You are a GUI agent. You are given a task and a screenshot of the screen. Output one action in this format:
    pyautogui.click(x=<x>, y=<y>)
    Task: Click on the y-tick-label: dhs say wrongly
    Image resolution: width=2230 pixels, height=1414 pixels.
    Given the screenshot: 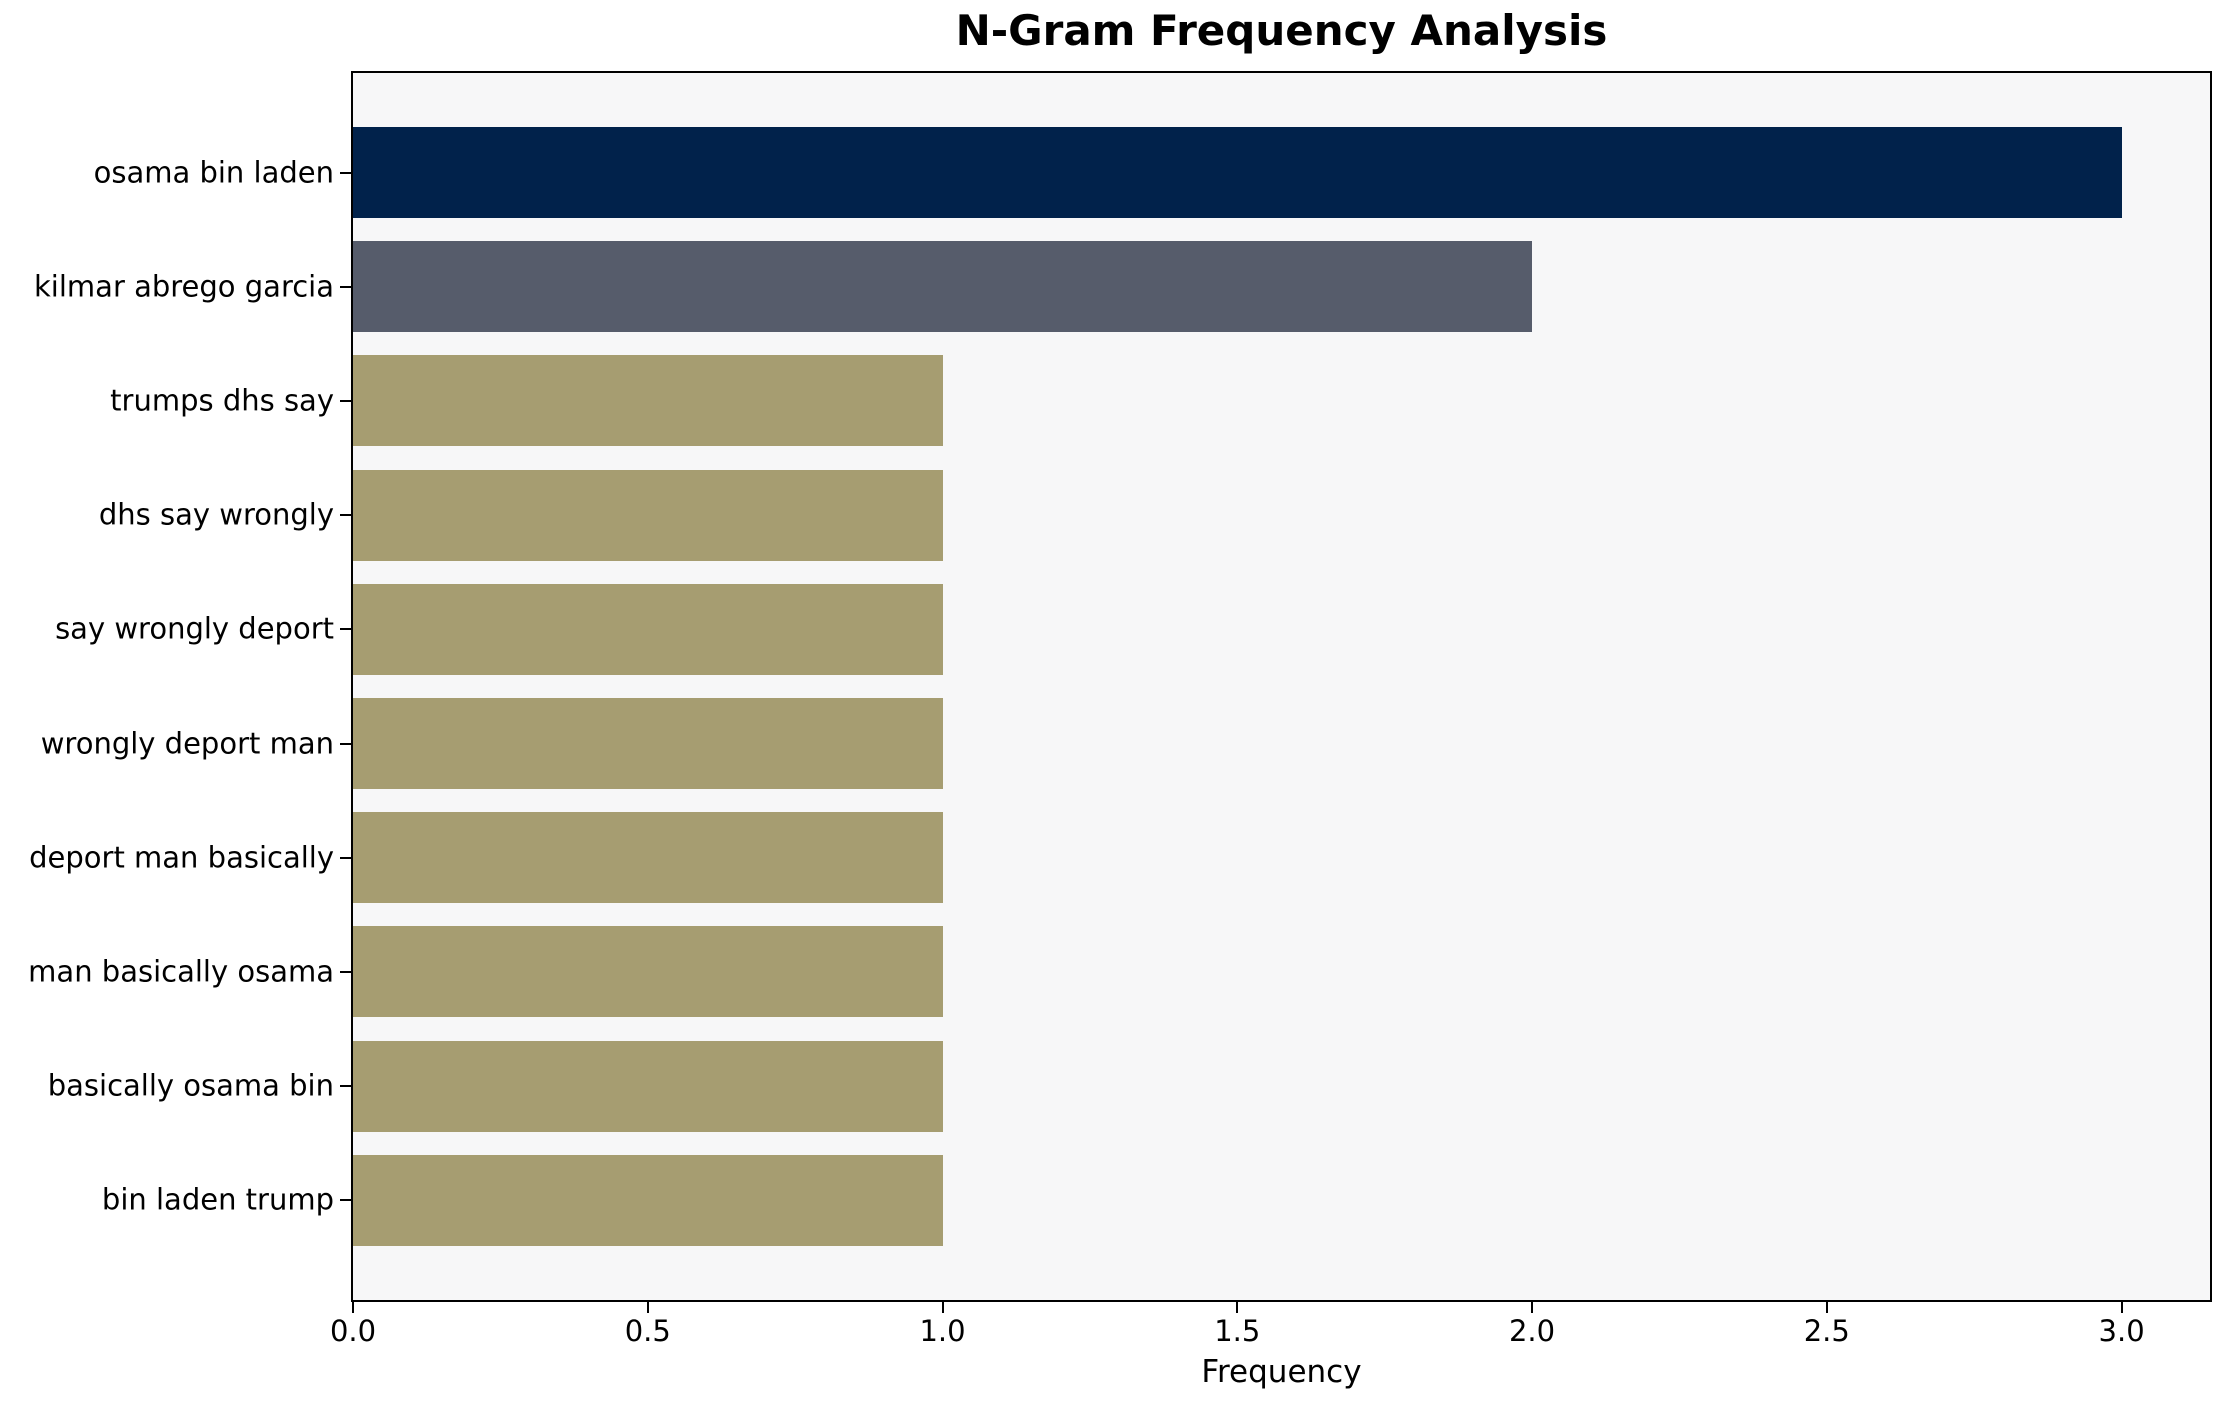 What is the action you would take?
    pyautogui.click(x=216, y=514)
    